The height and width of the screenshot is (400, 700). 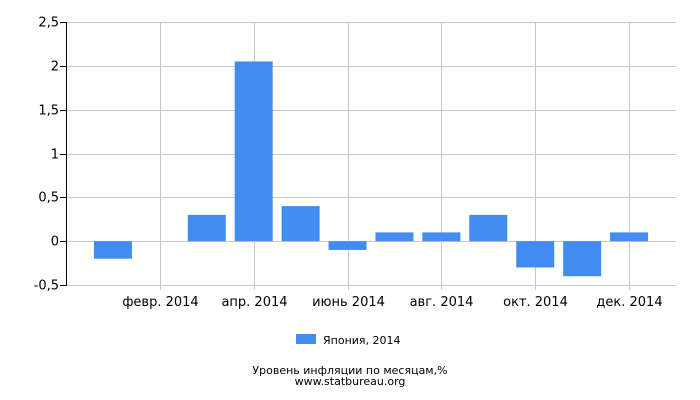 What do you see at coordinates (55, 242) in the screenshot?
I see `y-tick-label: 0` at bounding box center [55, 242].